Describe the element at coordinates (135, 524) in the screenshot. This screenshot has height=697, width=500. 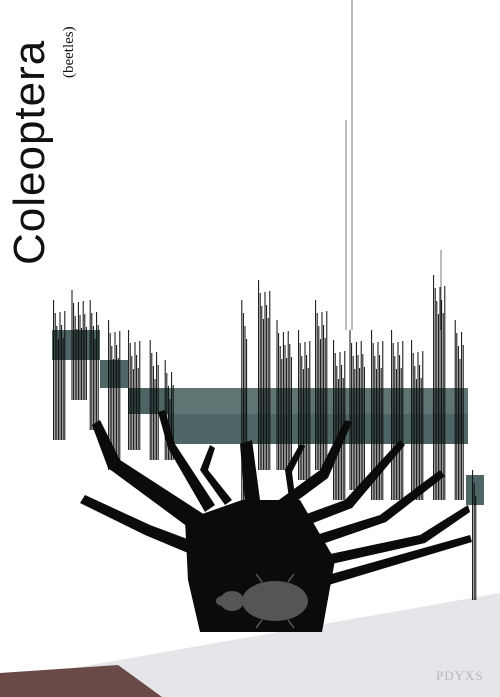
I see `branch-left-lower` at that location.